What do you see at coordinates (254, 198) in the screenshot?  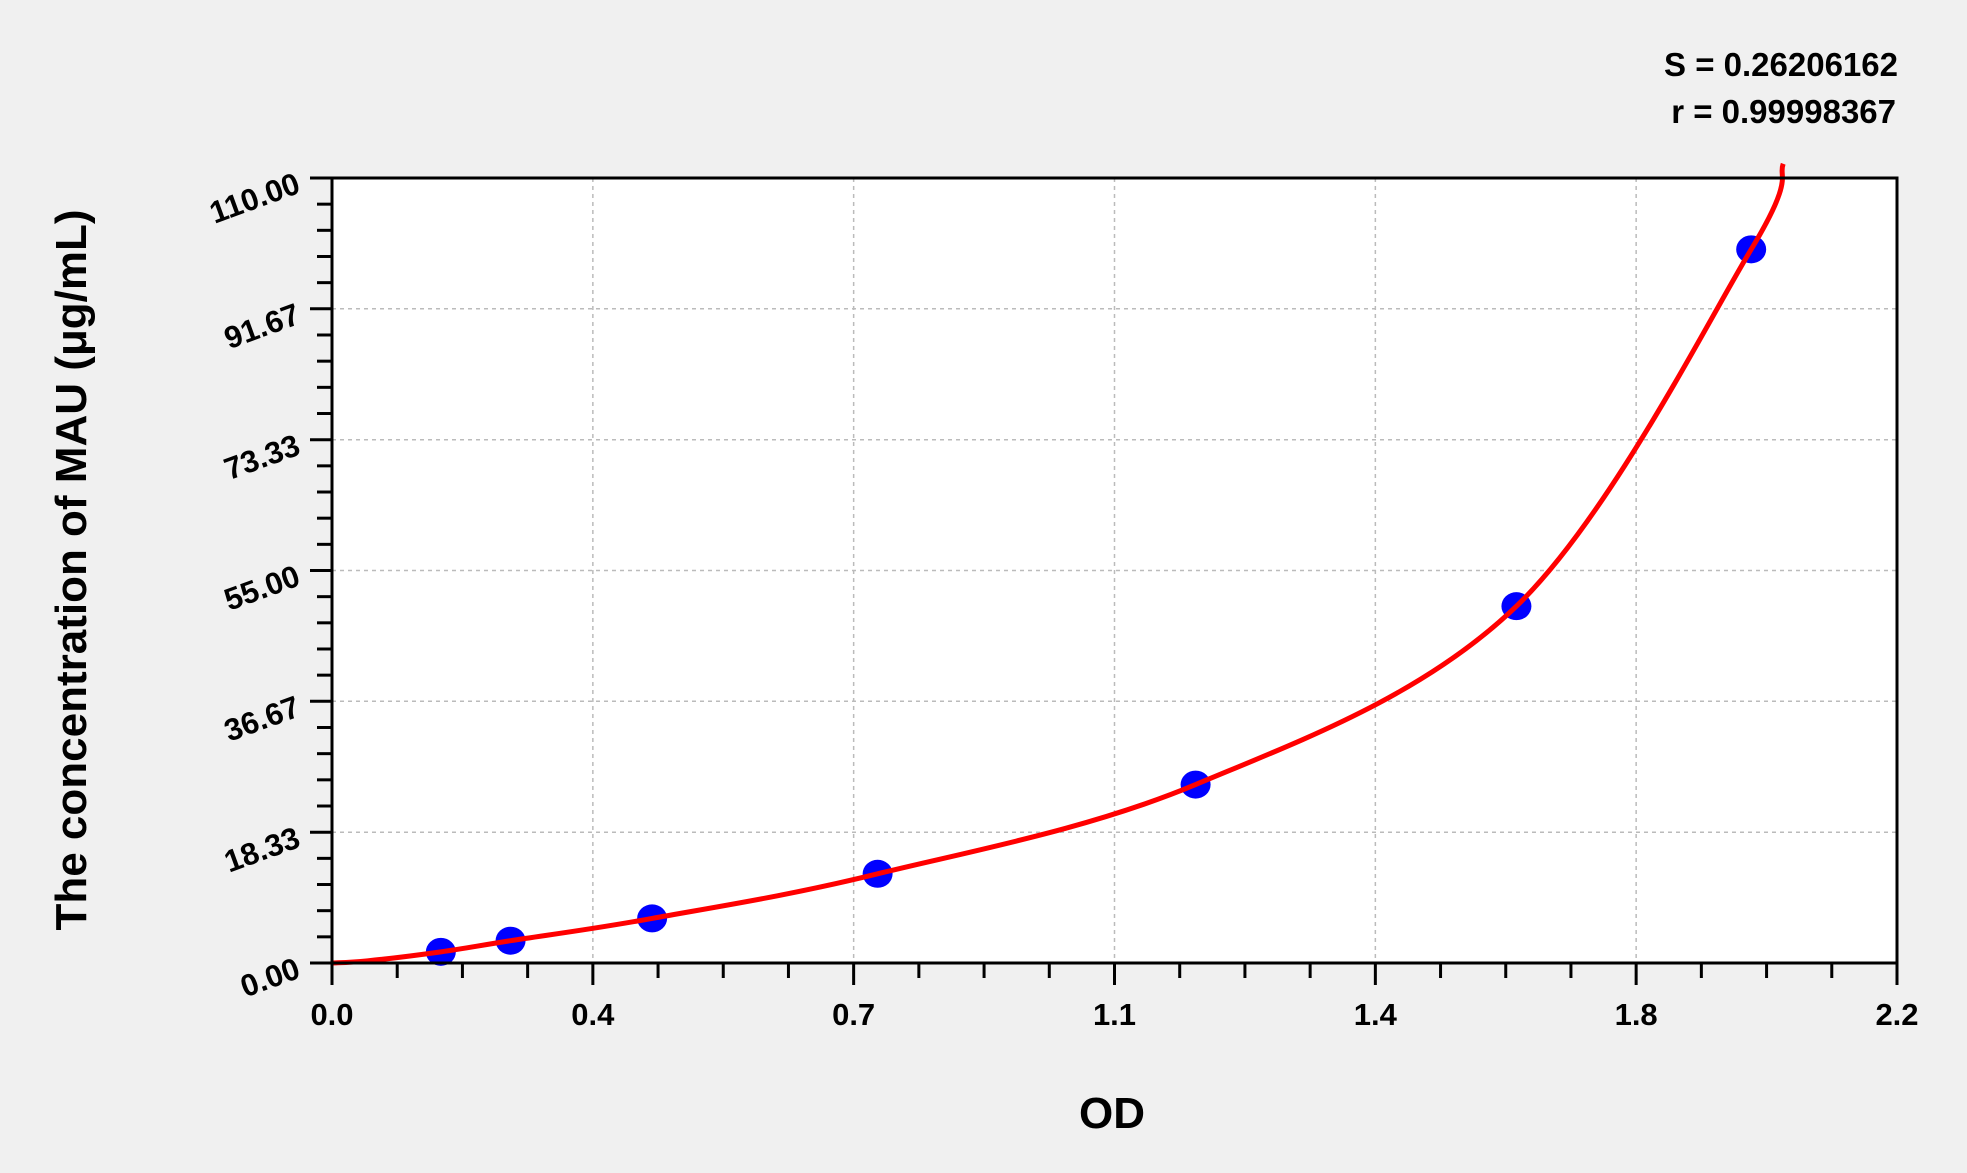 I see `y-tick-label: 110.00` at bounding box center [254, 198].